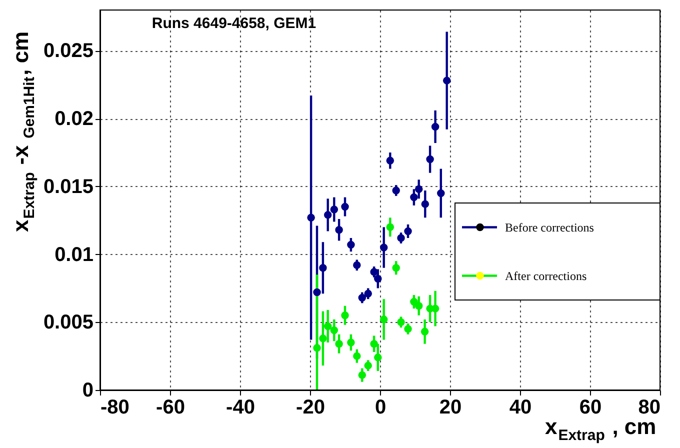 The image size is (680, 448). What do you see at coordinates (234, 23) in the screenshot?
I see `chart-title: Runs 4649-4658, GEM1` at bounding box center [234, 23].